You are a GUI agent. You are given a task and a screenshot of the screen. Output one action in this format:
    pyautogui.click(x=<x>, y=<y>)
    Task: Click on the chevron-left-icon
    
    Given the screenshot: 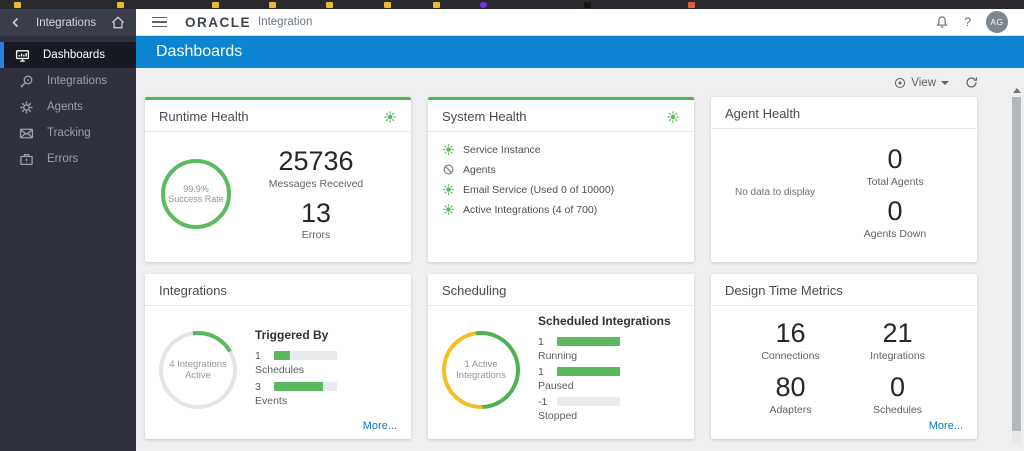 What is the action you would take?
    pyautogui.click(x=15, y=22)
    